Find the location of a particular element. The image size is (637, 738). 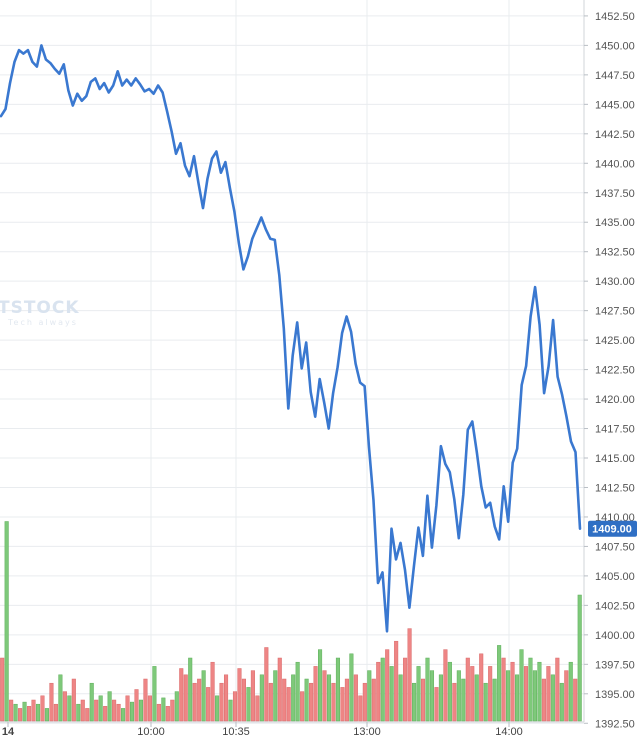

last-price-tag: 1409.00 is located at coordinates (612, 528).